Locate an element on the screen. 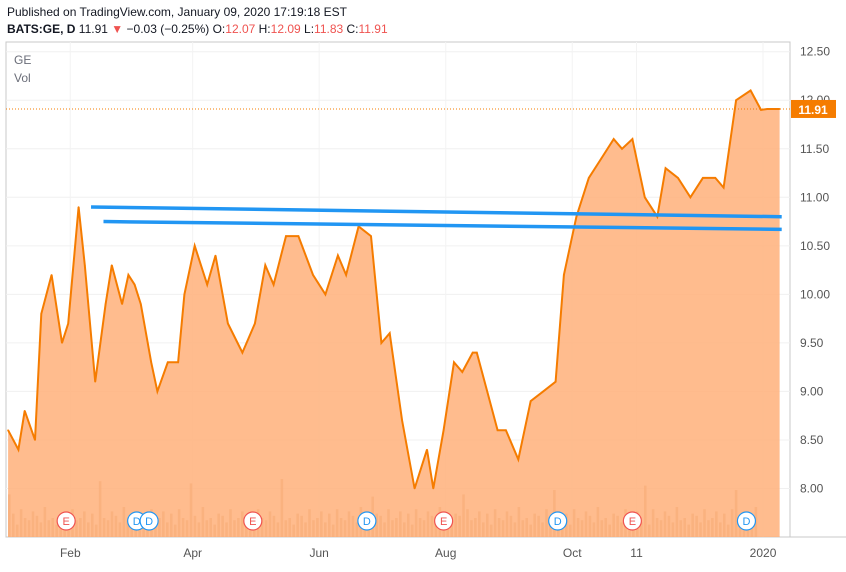 The image size is (846, 572). y-tick-label: 8.50 is located at coordinates (812, 440).